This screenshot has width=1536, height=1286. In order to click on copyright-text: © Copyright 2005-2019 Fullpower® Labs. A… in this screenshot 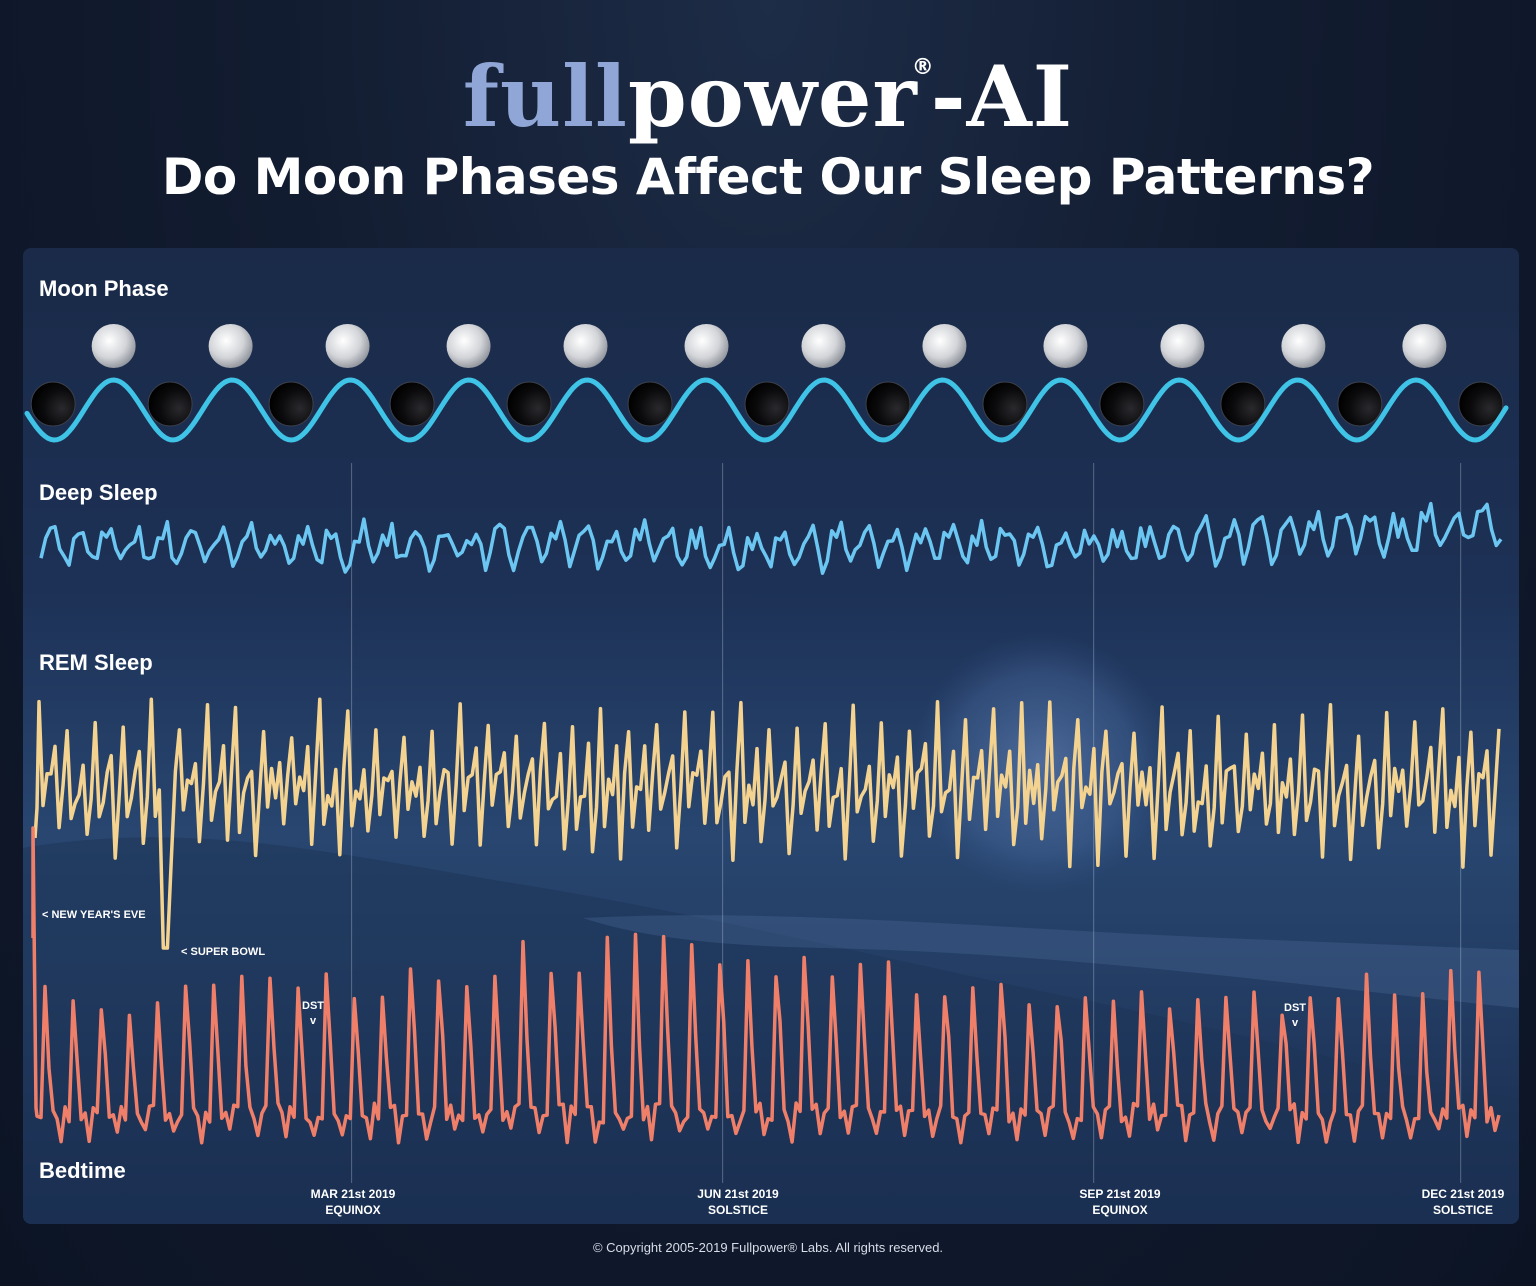, I will do `click(768, 1247)`.